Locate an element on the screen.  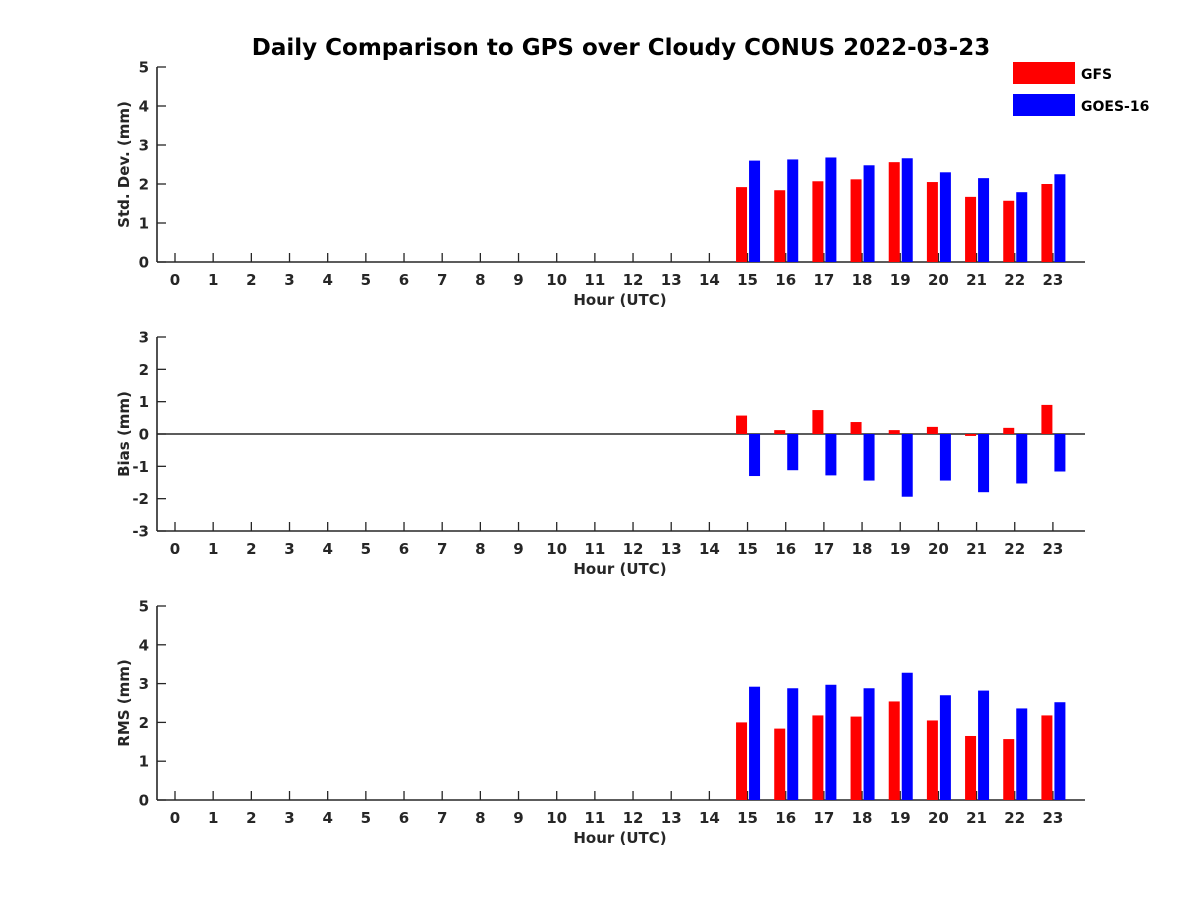
y-tick-label: 5 is located at coordinates (144, 607).